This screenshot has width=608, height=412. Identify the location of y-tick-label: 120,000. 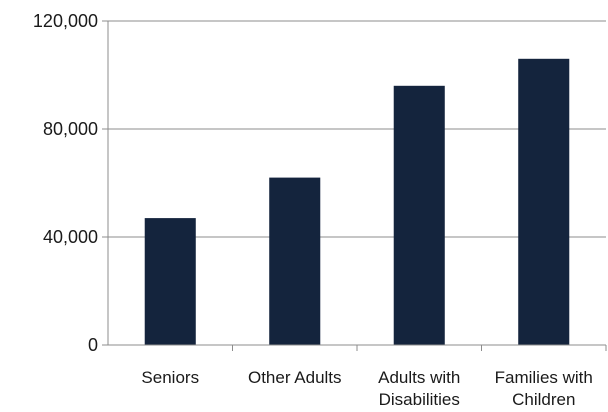
(65, 21).